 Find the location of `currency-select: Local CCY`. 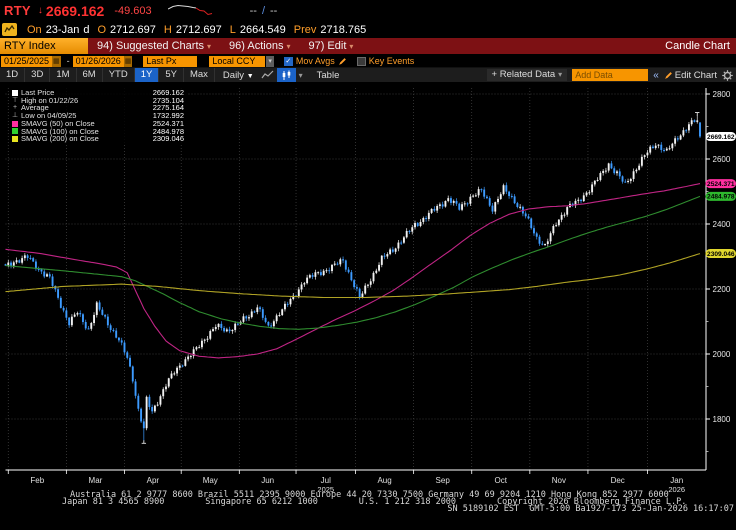

currency-select: Local CCY is located at coordinates (237, 61).